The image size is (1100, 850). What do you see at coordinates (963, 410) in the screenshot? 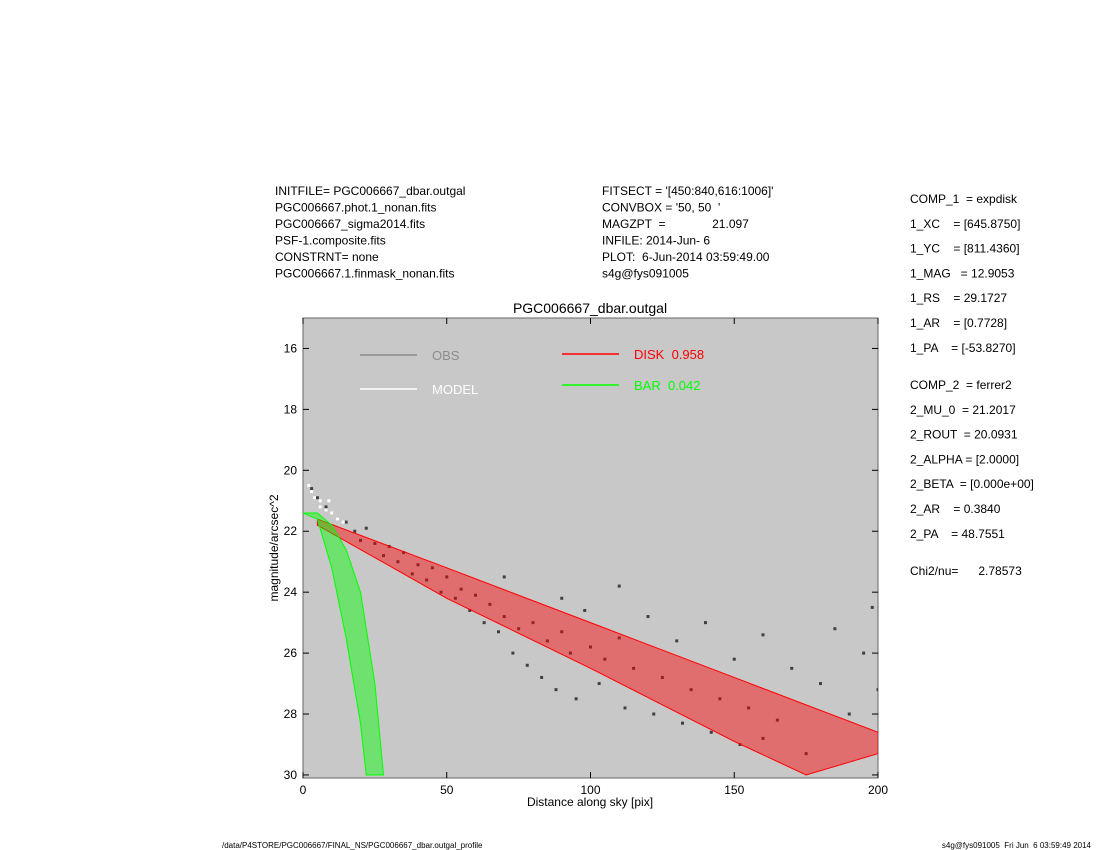
I see `fit-parameter: 2_MU_0 = 21.2017` at bounding box center [963, 410].